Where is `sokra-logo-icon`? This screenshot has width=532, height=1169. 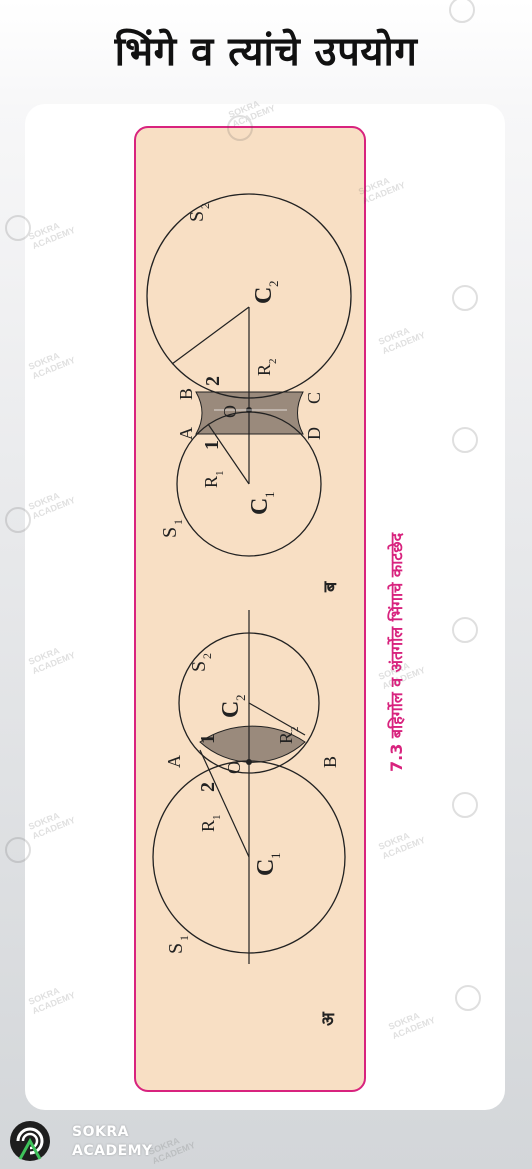
sokra-logo-icon is located at coordinates (30, 1141).